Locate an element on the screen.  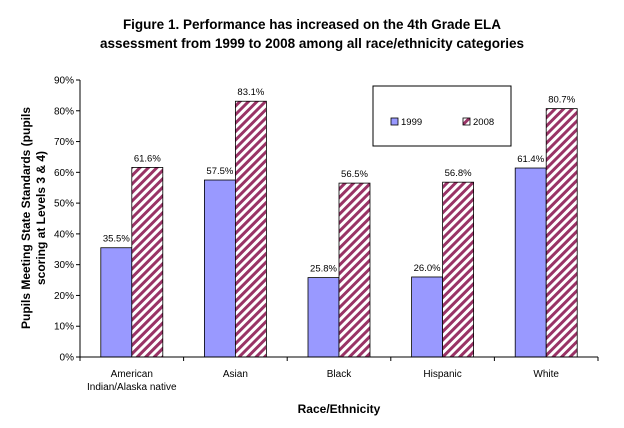
x-axis-label: Race/Ethnicity is located at coordinates (339, 409).